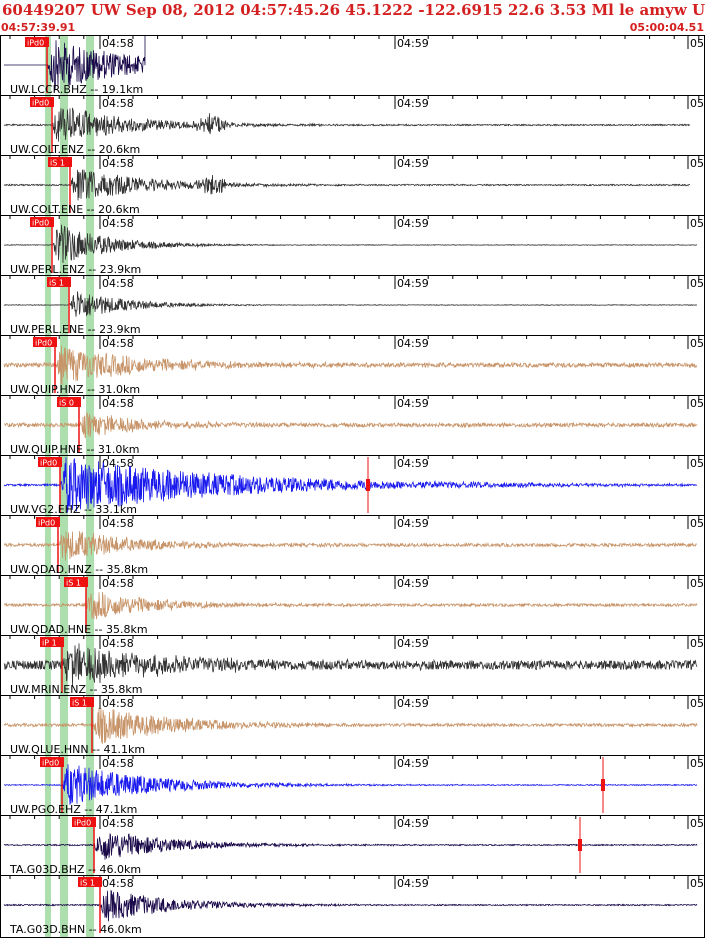 Image resolution: width=705 pixels, height=938 pixels. I want to click on trace-row: 04:58 04:59 05: iS 1 UW.QDAD.HNE -- 35.8km, so click(352, 605).